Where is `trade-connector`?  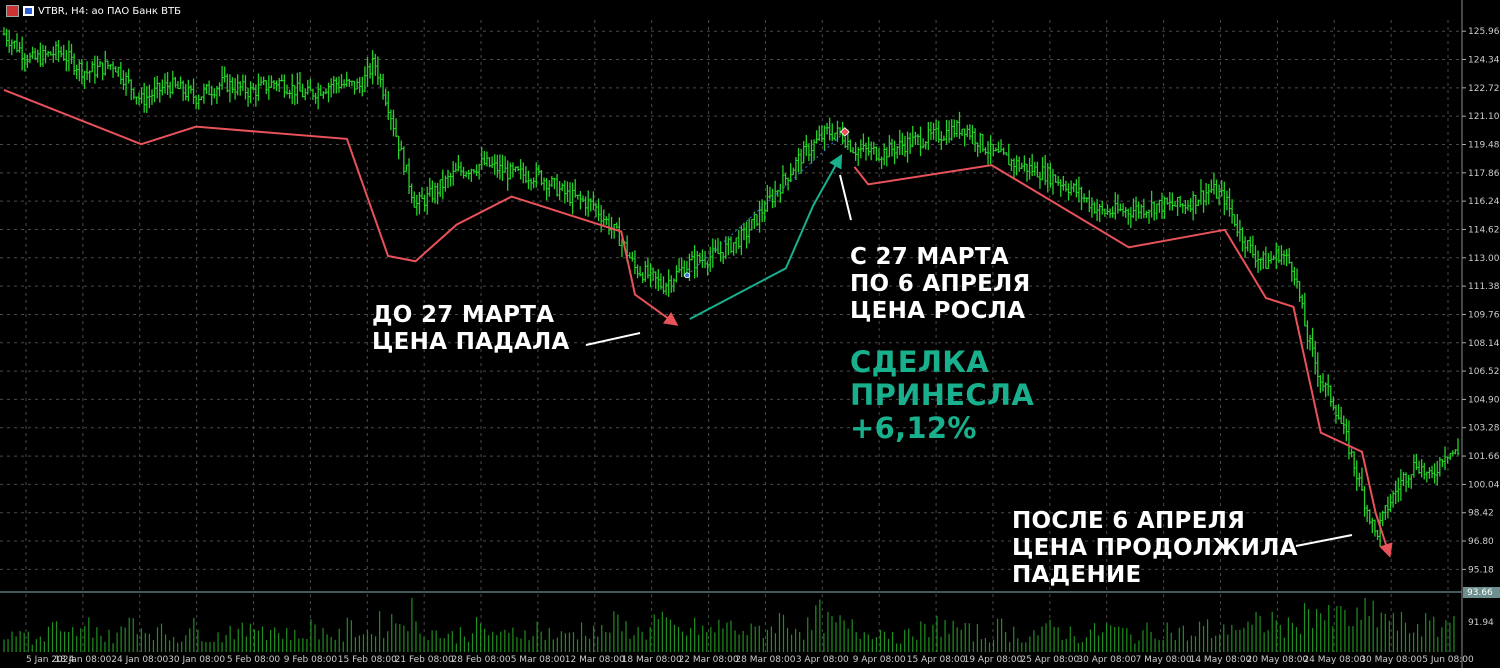 trade-connector is located at coordinates (766, 203).